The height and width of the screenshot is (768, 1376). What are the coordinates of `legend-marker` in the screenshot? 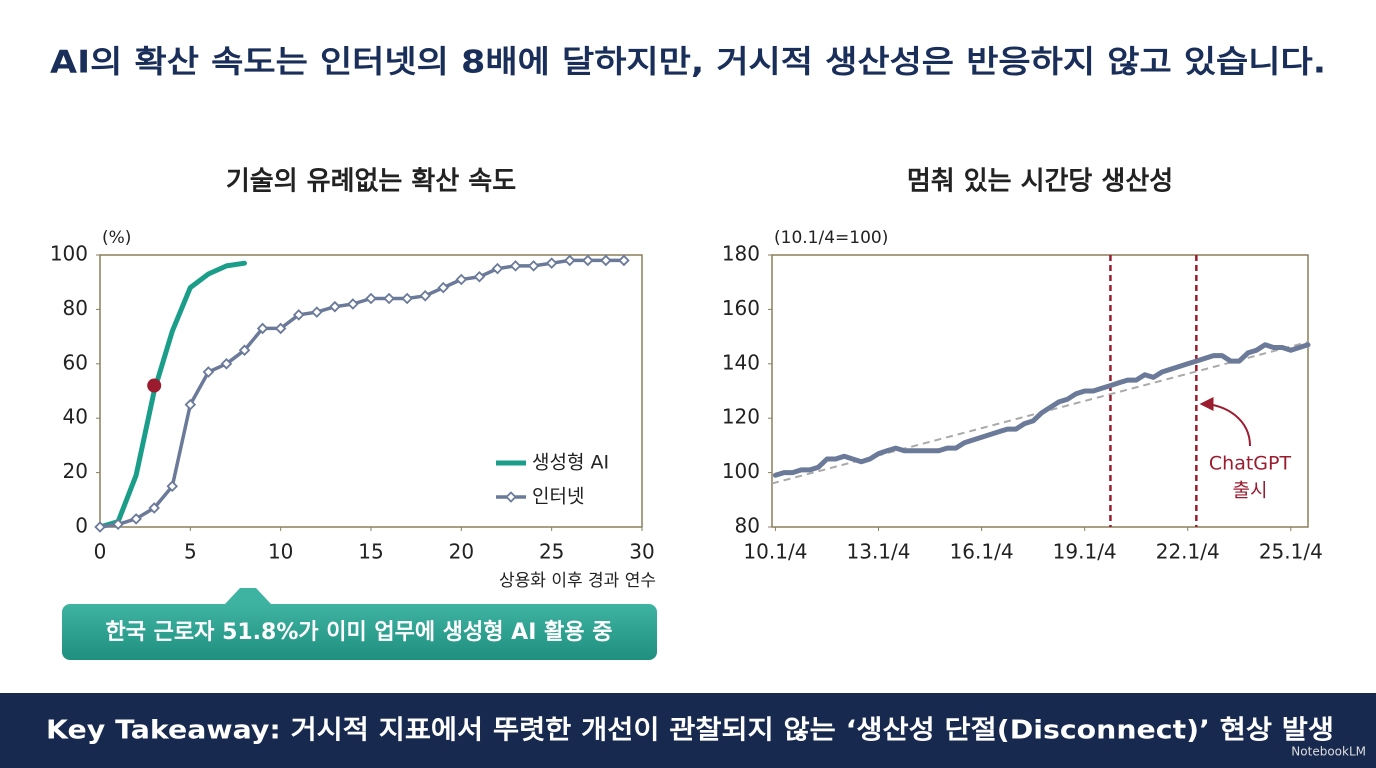 It's located at (511, 497).